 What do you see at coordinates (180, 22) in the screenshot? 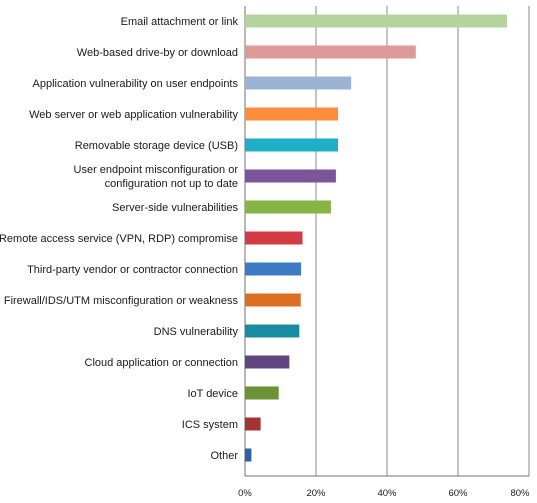
I see `category-label: Email attachment or link` at bounding box center [180, 22].